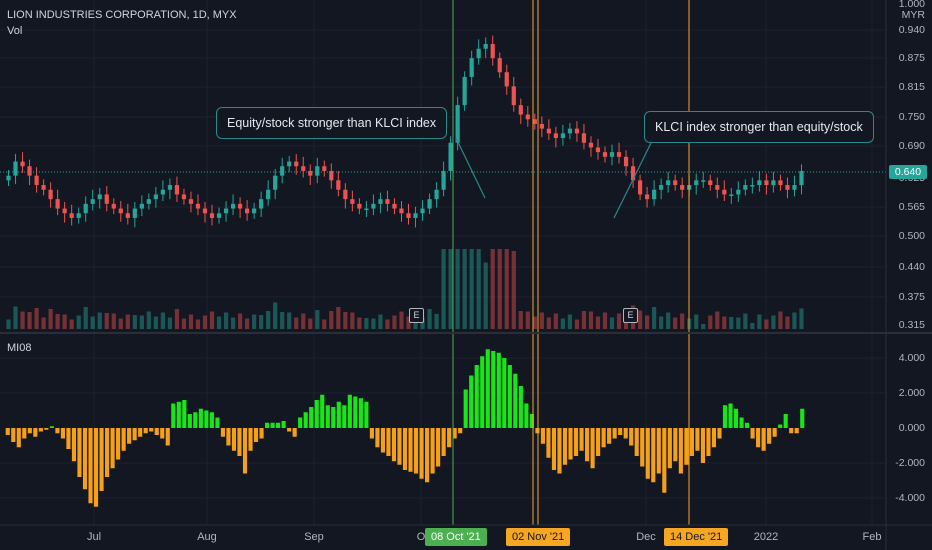  I want to click on volume-label: Vol, so click(15, 31).